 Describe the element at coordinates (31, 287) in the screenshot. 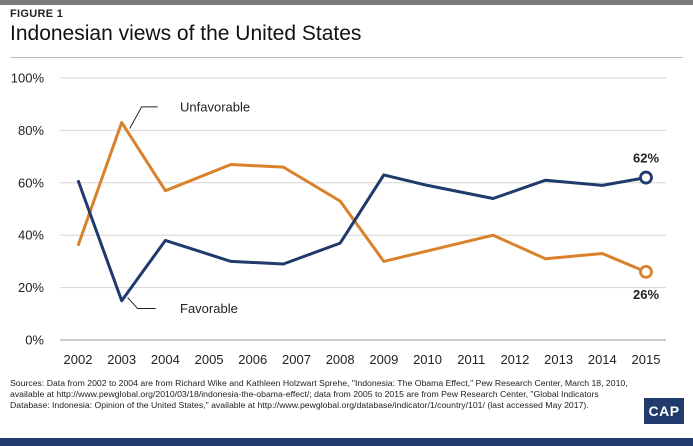

I see `y-tick-label: 20%` at that location.